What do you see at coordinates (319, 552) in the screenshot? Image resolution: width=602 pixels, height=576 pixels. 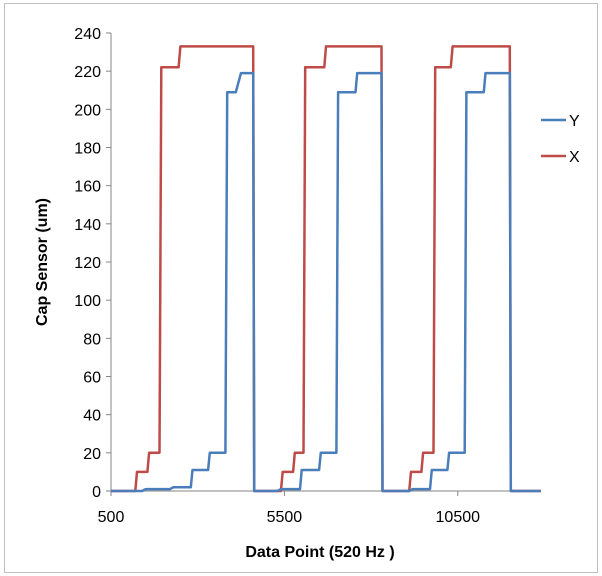 I see `x-axis-title: Data Point (520 Hz )` at bounding box center [319, 552].